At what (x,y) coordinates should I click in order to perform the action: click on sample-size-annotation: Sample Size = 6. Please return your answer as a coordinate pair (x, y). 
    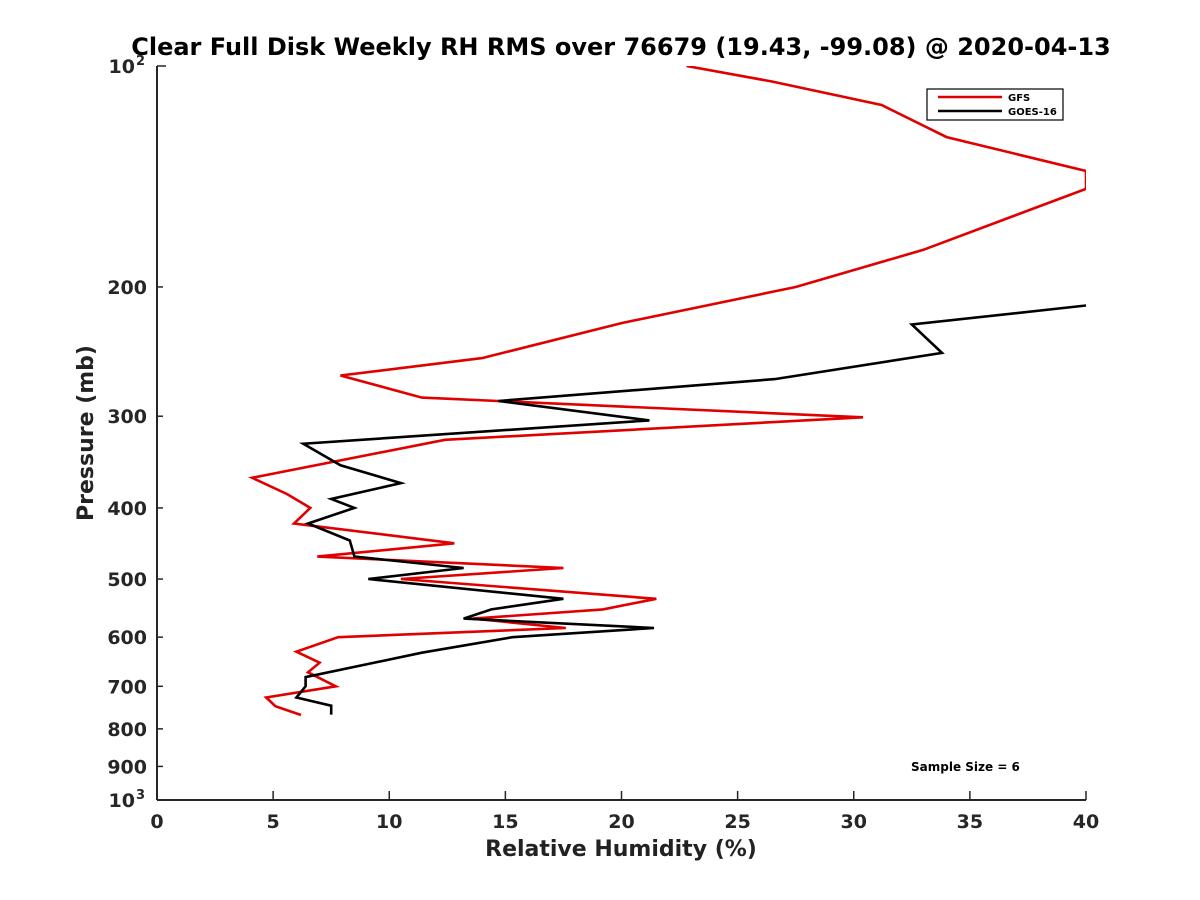
    Looking at the image, I should click on (965, 767).